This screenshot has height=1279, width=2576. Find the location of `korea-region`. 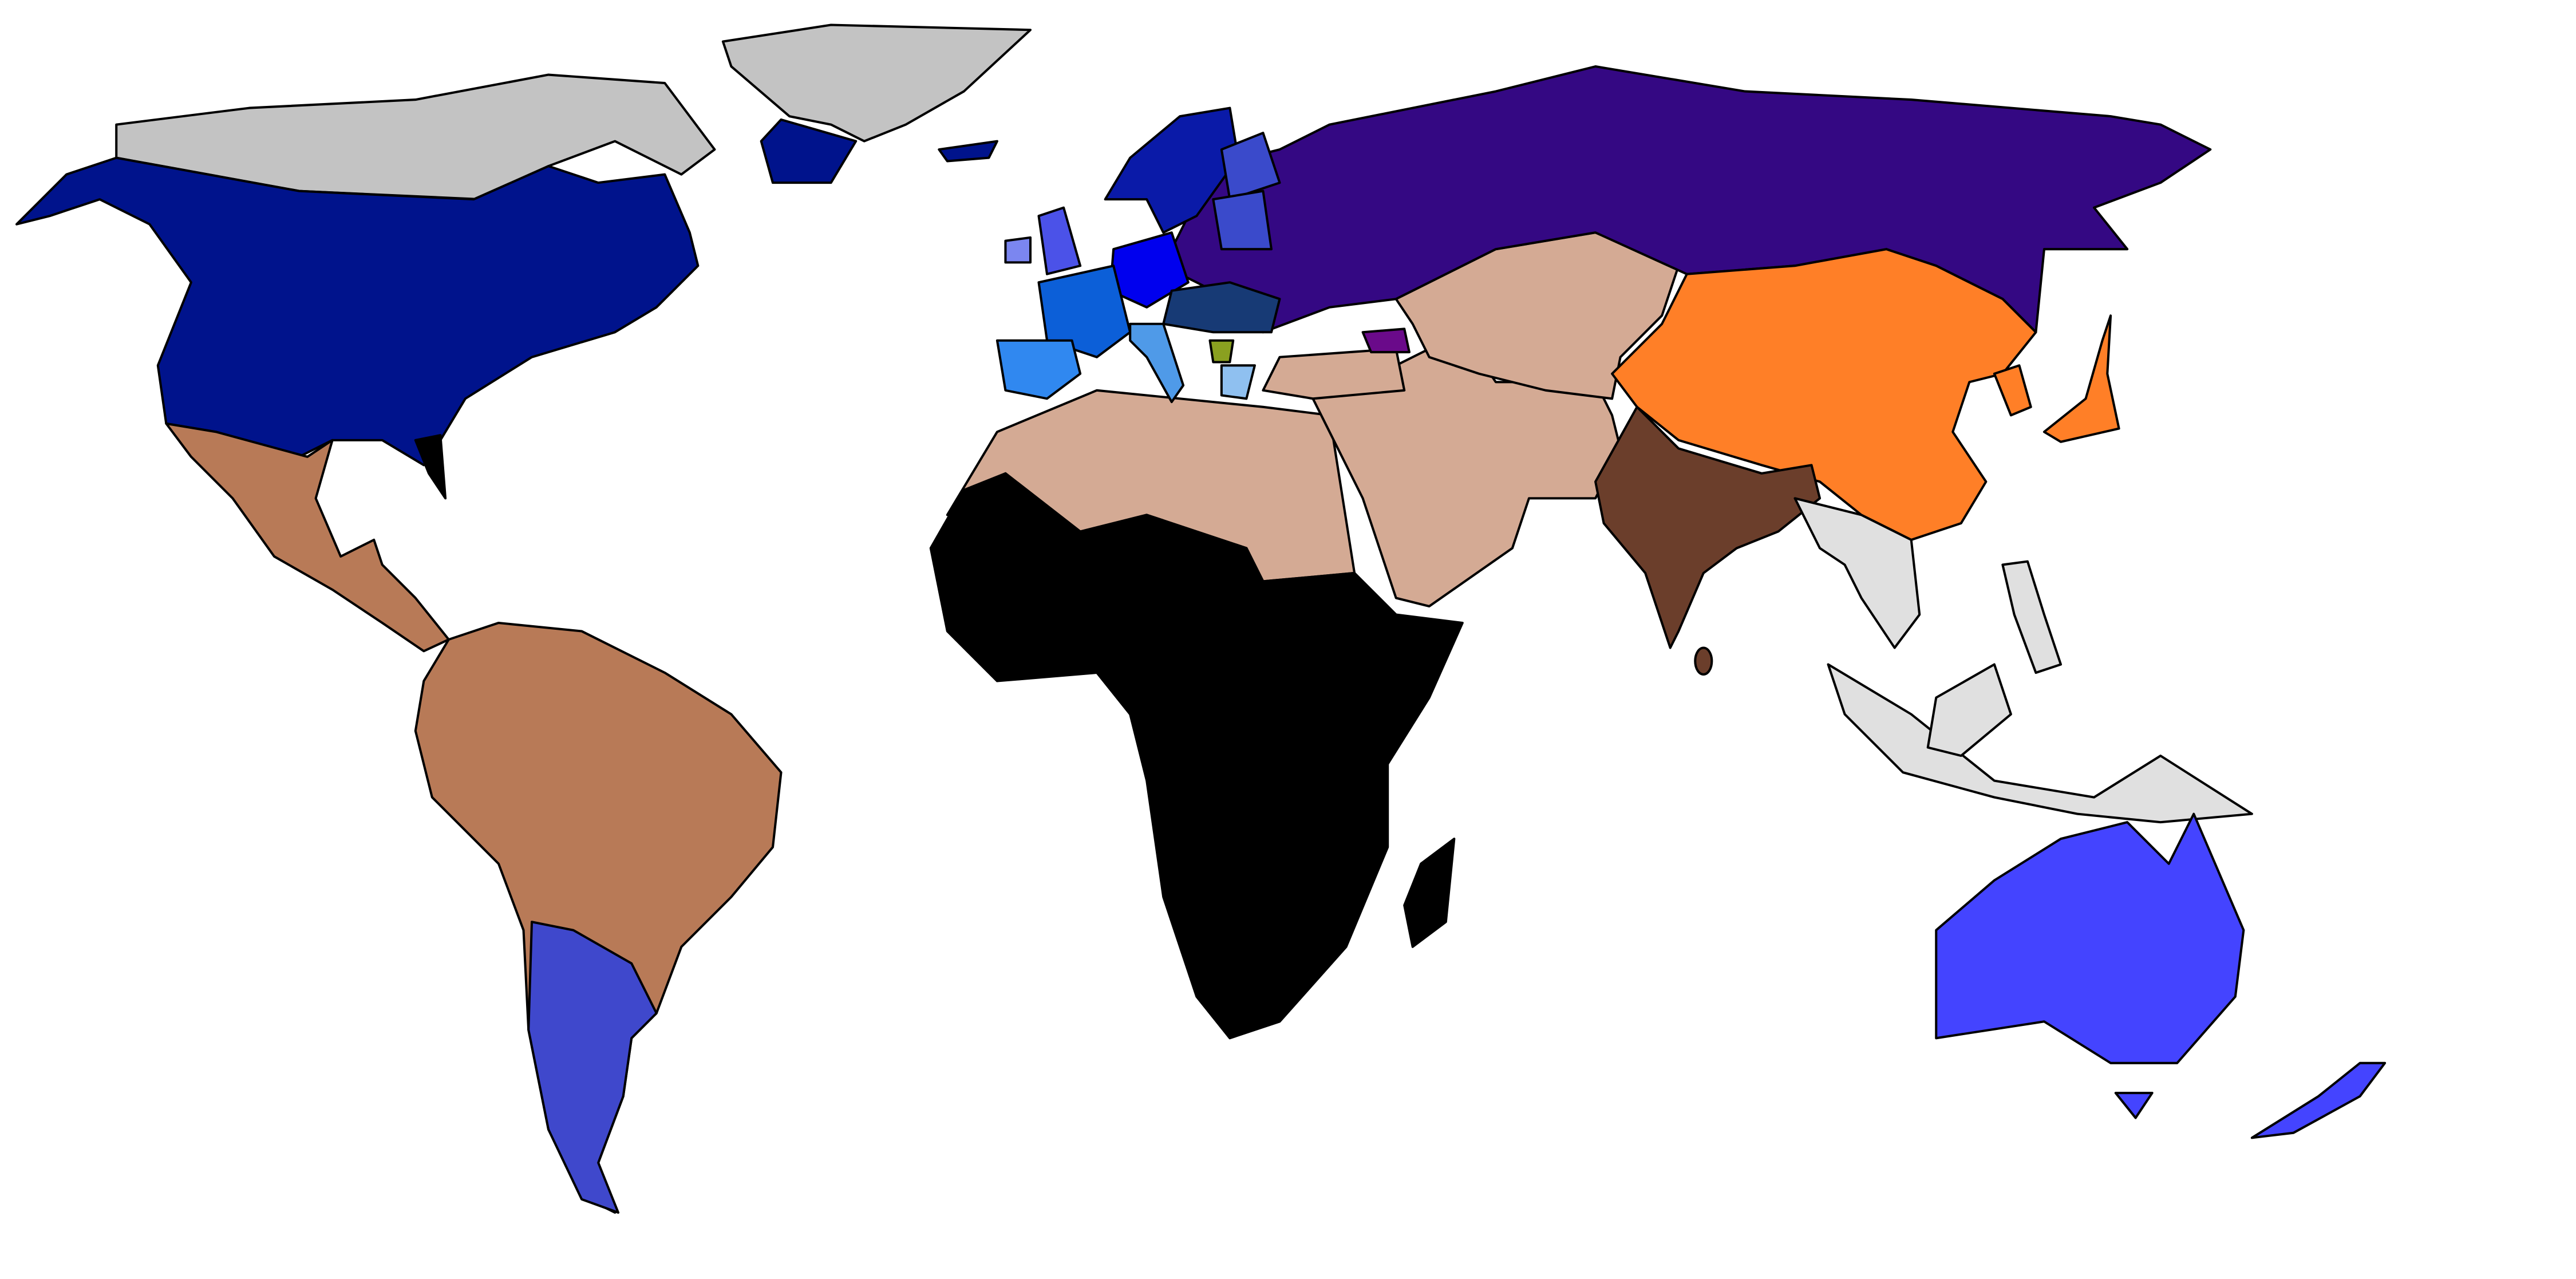

korea-region is located at coordinates (2012, 390).